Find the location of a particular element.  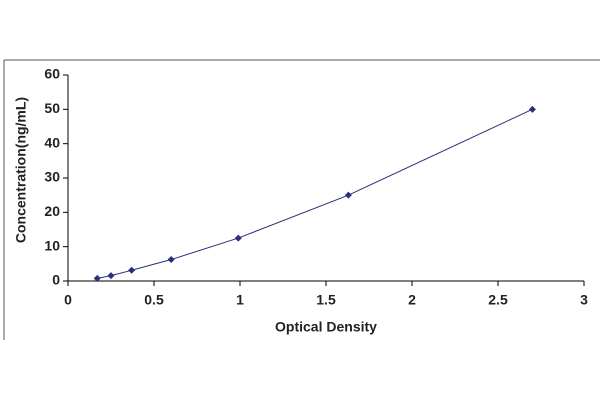

x-tick-label: 2.5 is located at coordinates (498, 300).